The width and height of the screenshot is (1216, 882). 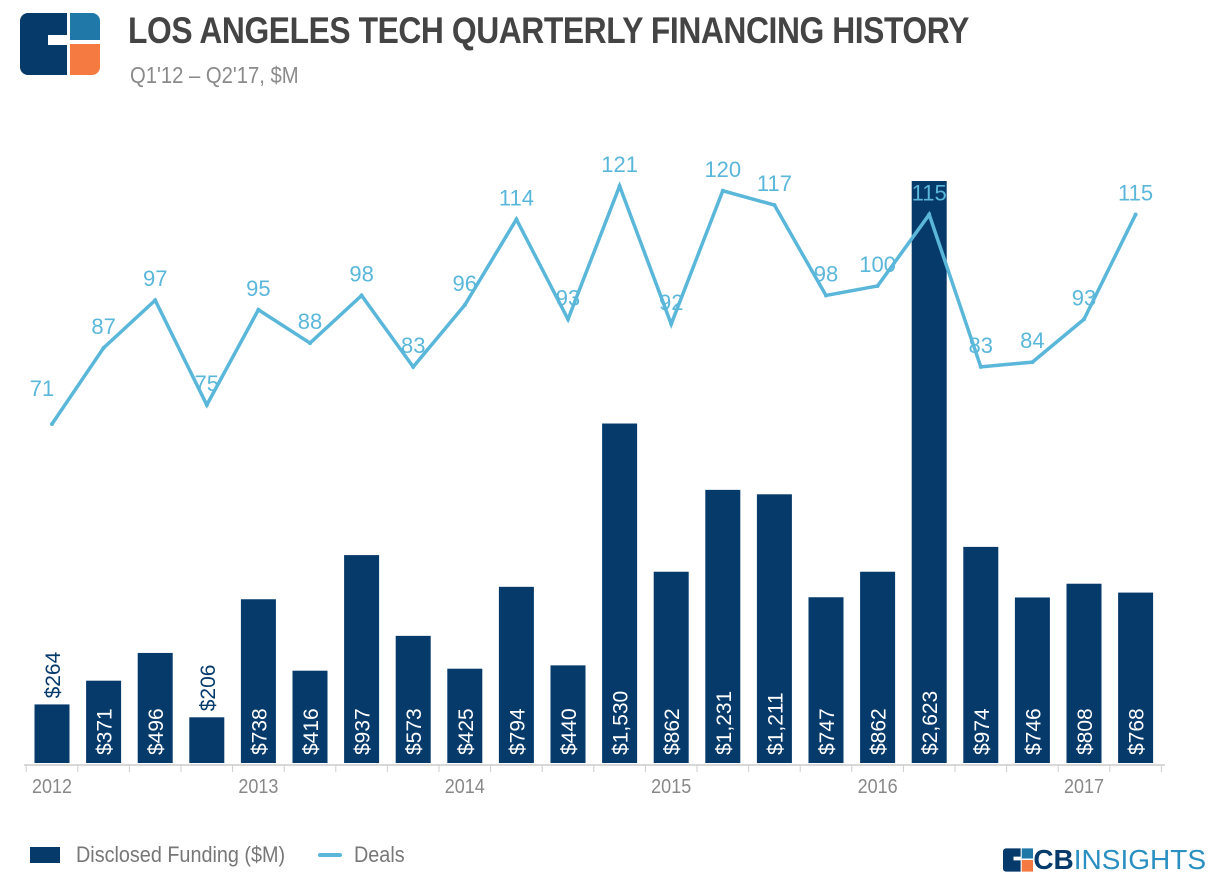 I want to click on funding-bar-label: $974, so click(x=982, y=731).